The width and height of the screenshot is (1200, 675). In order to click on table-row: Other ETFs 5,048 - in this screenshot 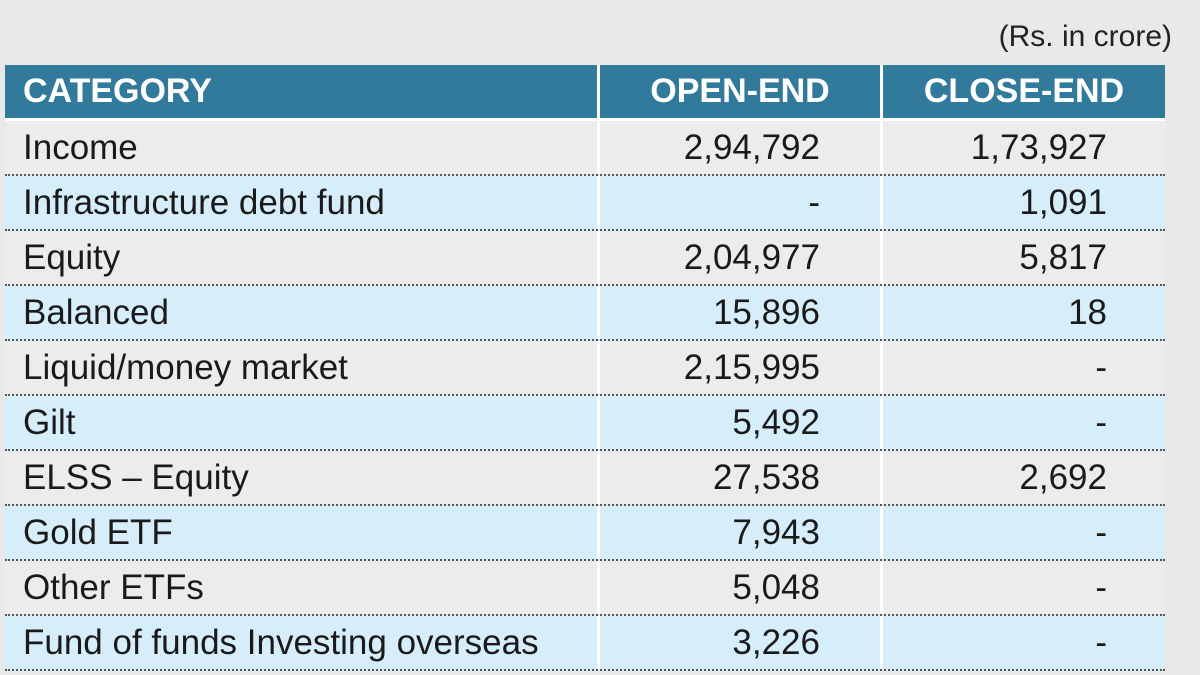, I will do `click(585, 588)`.